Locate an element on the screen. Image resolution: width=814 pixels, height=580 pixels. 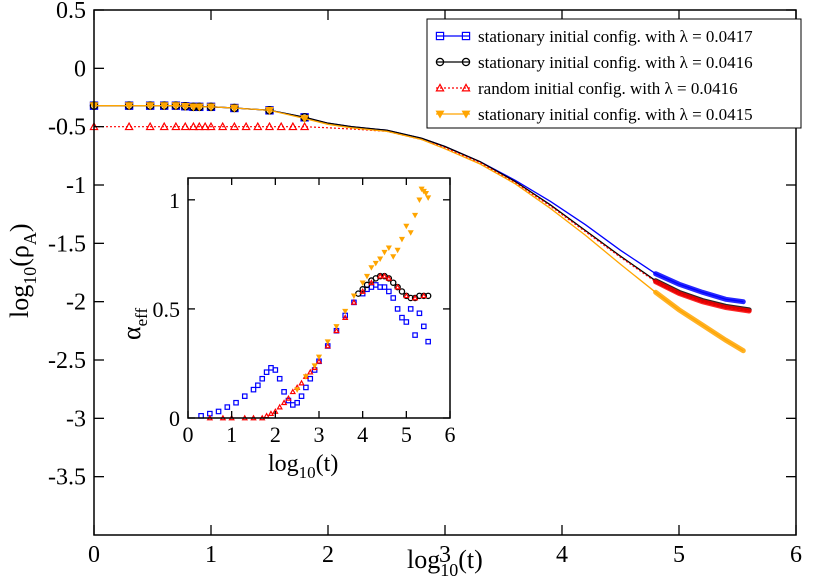
legend-box is located at coordinates (614, 73).